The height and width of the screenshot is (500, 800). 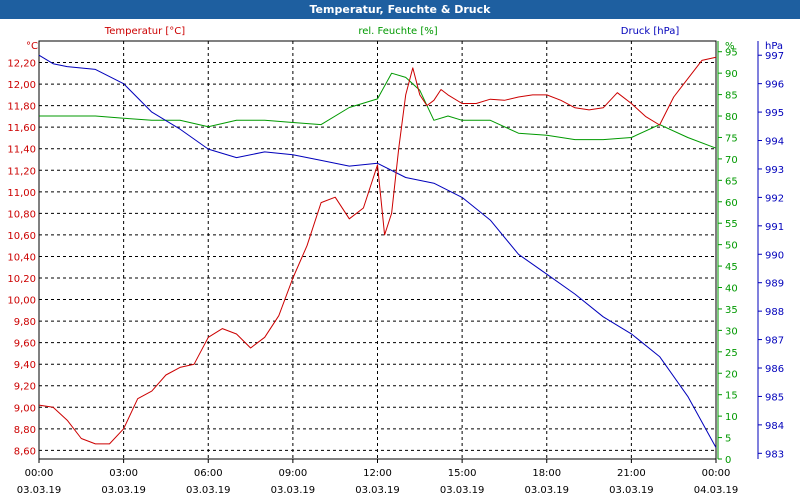 I want to click on x-tick-time: 03:00, so click(x=123, y=473).